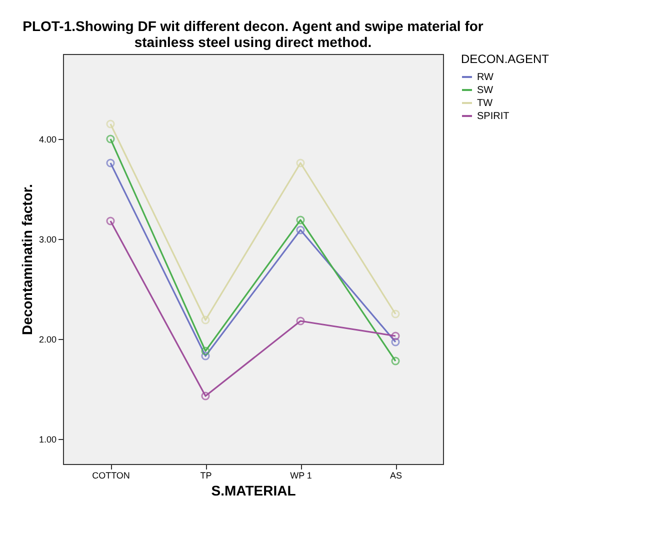 This screenshot has height=541, width=649. I want to click on y-tick-label: 2.00, so click(47, 339).